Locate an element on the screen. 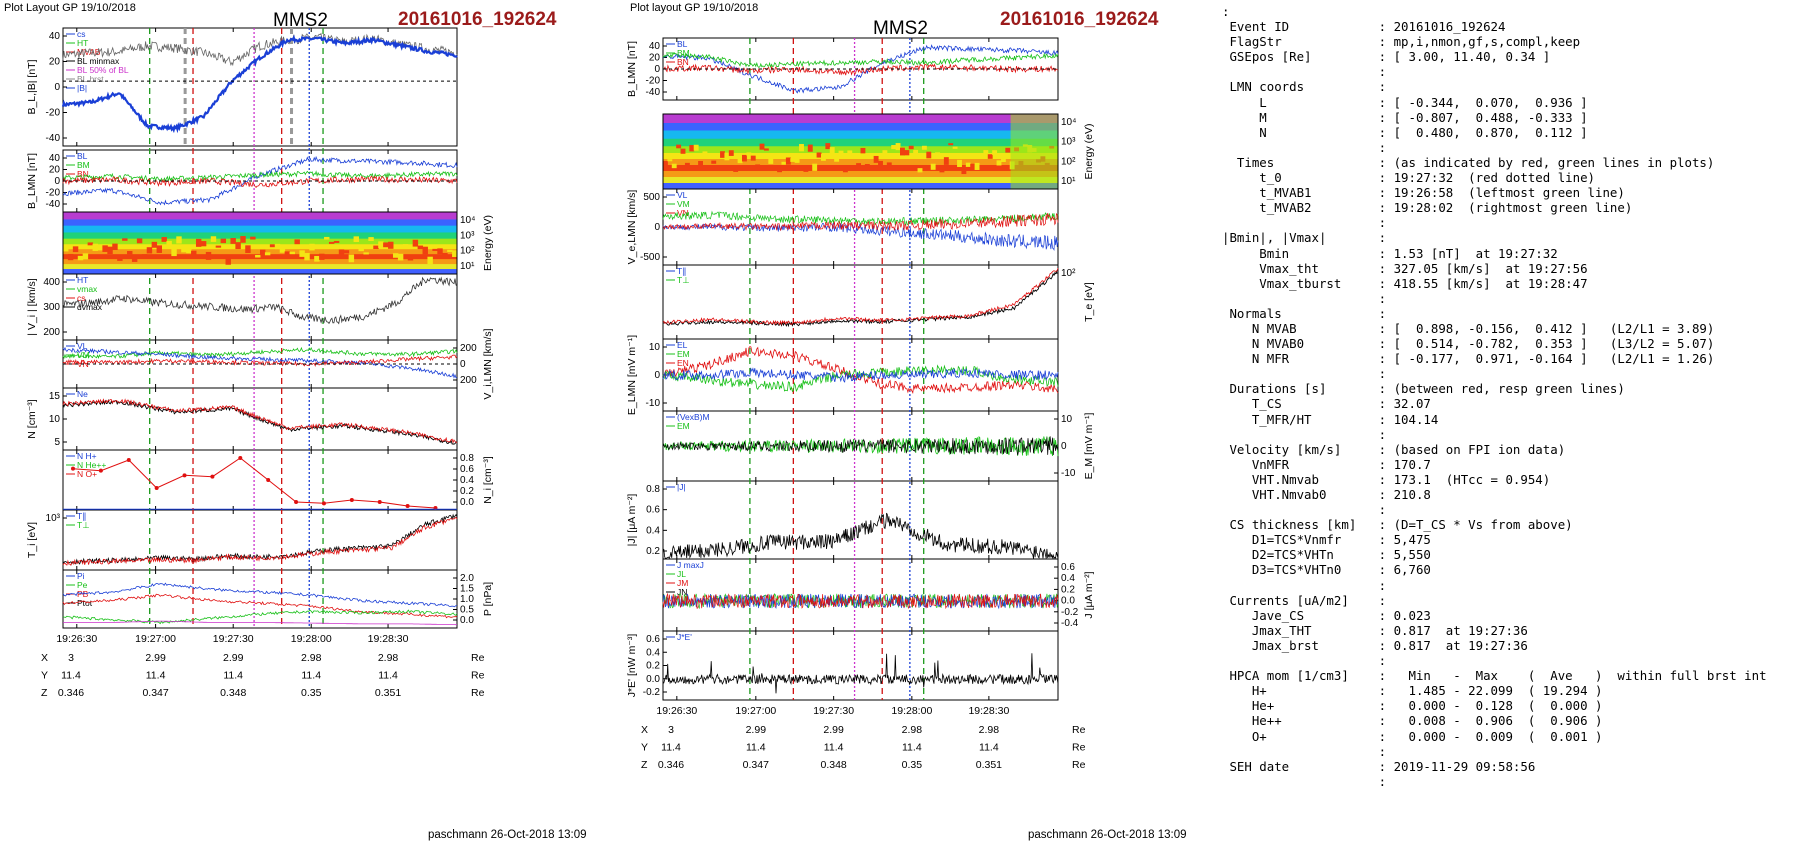 This screenshot has width=1804, height=841. ephem-value: 0.35 is located at coordinates (912, 765).